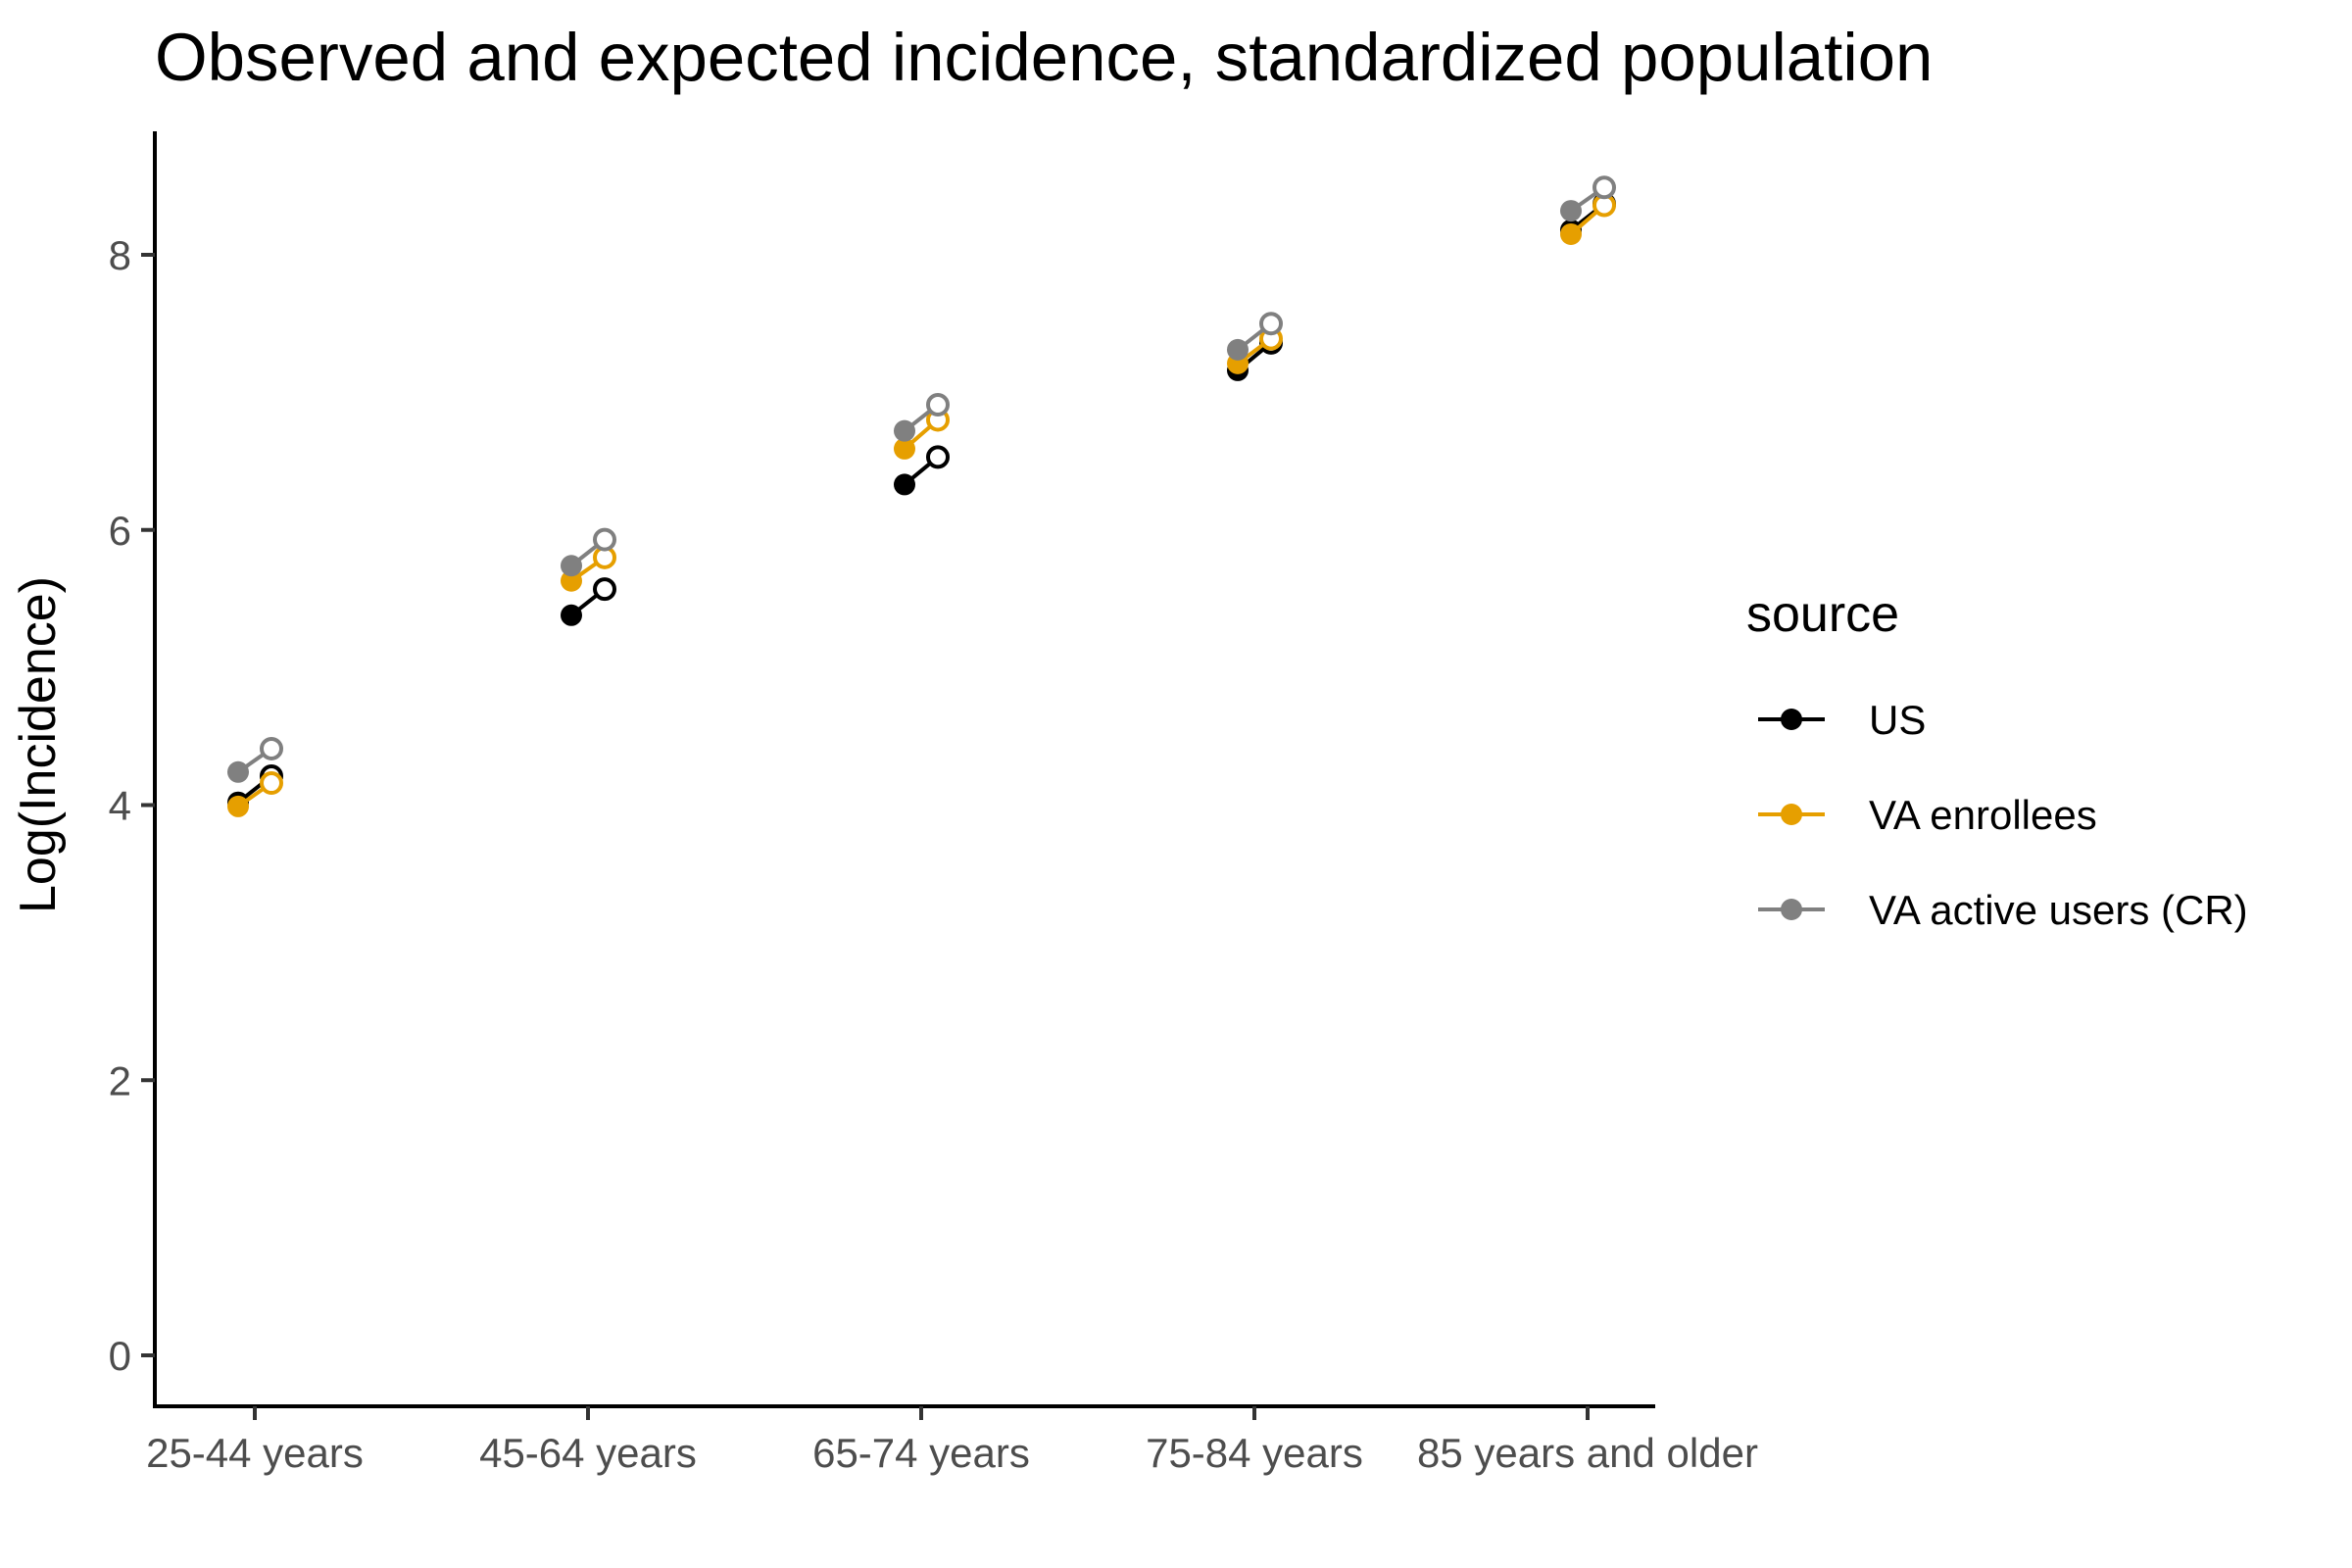 This screenshot has height=1568, width=2352. What do you see at coordinates (271, 783) in the screenshot?
I see `point-expected-va-enrollees` at bounding box center [271, 783].